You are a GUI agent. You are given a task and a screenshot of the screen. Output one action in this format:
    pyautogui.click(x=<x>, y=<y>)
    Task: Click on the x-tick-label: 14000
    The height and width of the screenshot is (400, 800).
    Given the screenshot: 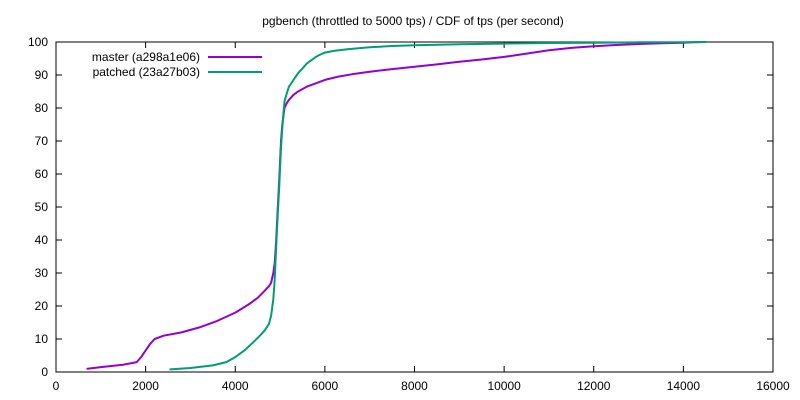 What is the action you would take?
    pyautogui.click(x=684, y=386)
    